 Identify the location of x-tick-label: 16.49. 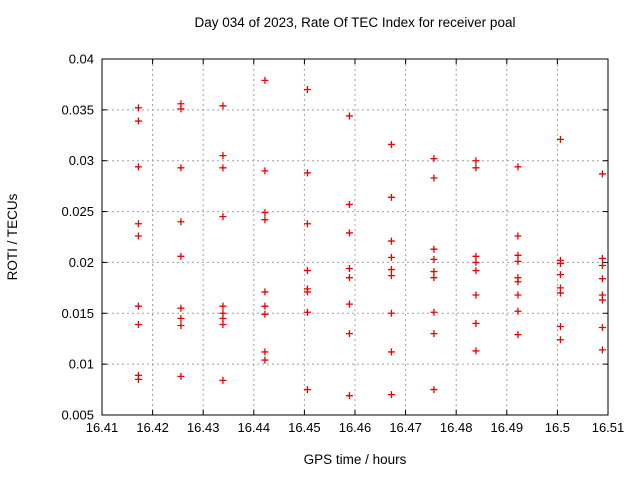
(507, 427).